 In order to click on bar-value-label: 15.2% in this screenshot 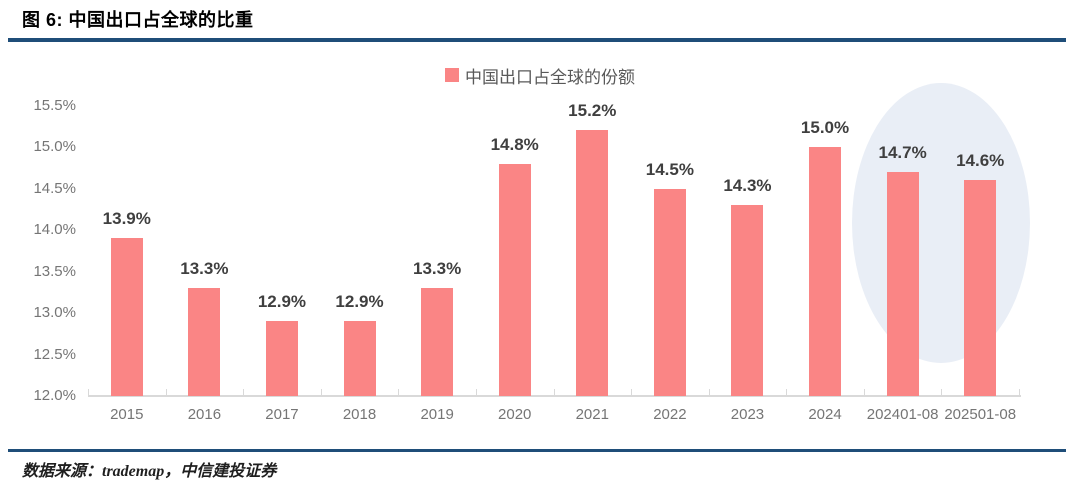, I will do `click(592, 111)`.